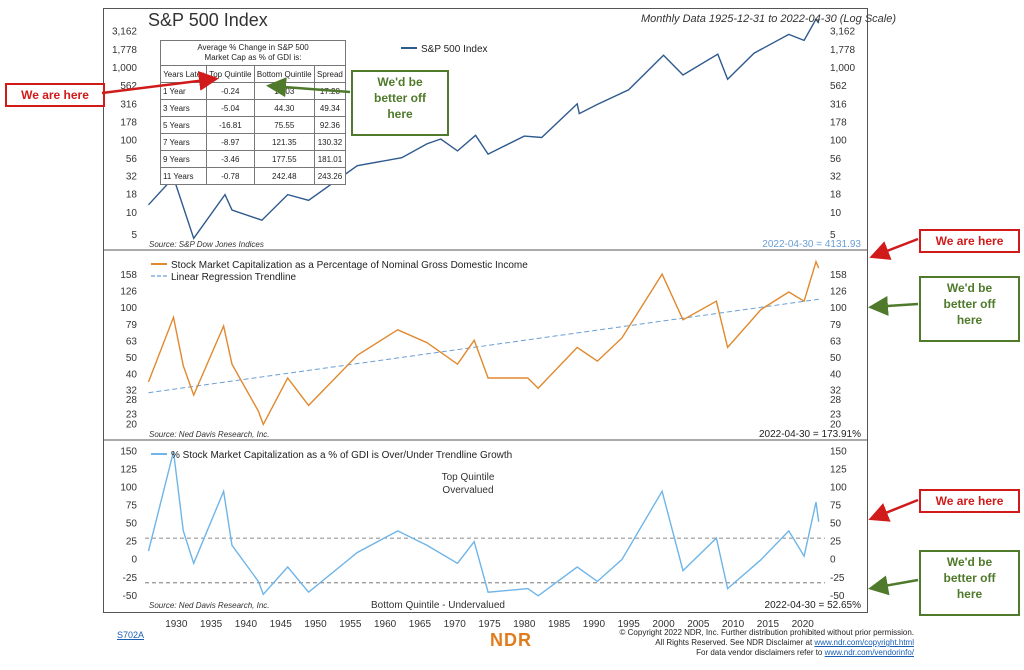  I want to click on trendline, so click(483, 346).